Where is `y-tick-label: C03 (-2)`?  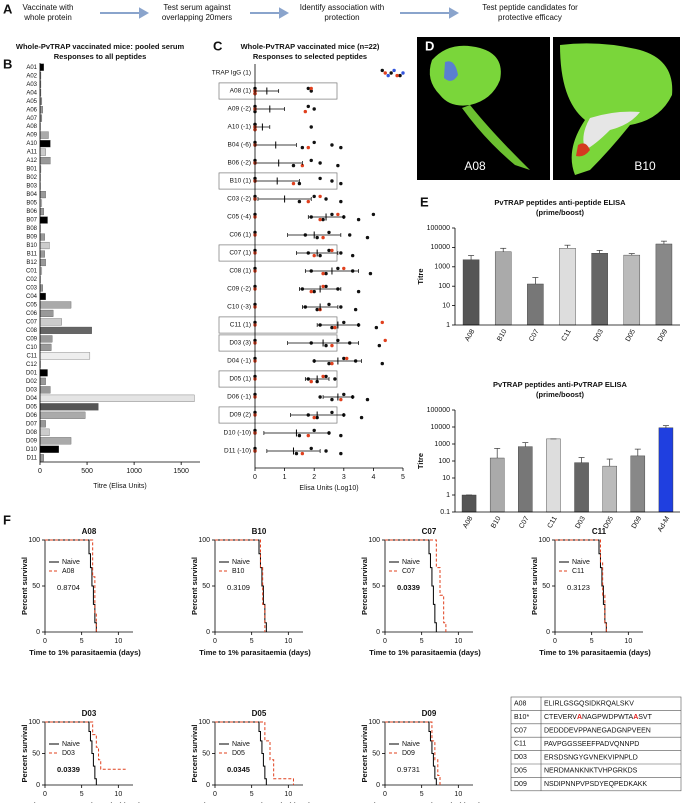
y-tick-label: C03 (-2) is located at coordinates (239, 199).